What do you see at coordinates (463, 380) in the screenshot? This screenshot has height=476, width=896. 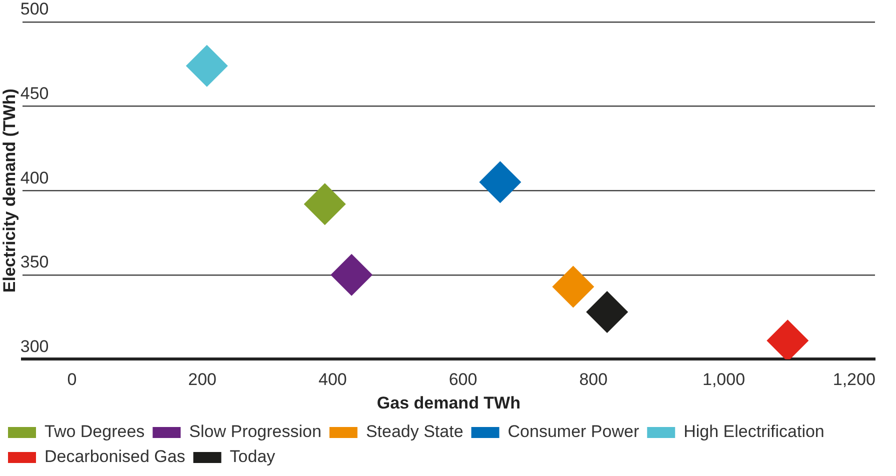 I see `x-tick-label: 600` at bounding box center [463, 380].